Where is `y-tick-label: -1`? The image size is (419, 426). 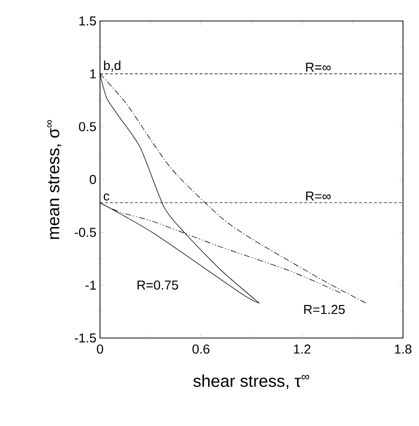 y-tick-label: -1 is located at coordinates (91, 285).